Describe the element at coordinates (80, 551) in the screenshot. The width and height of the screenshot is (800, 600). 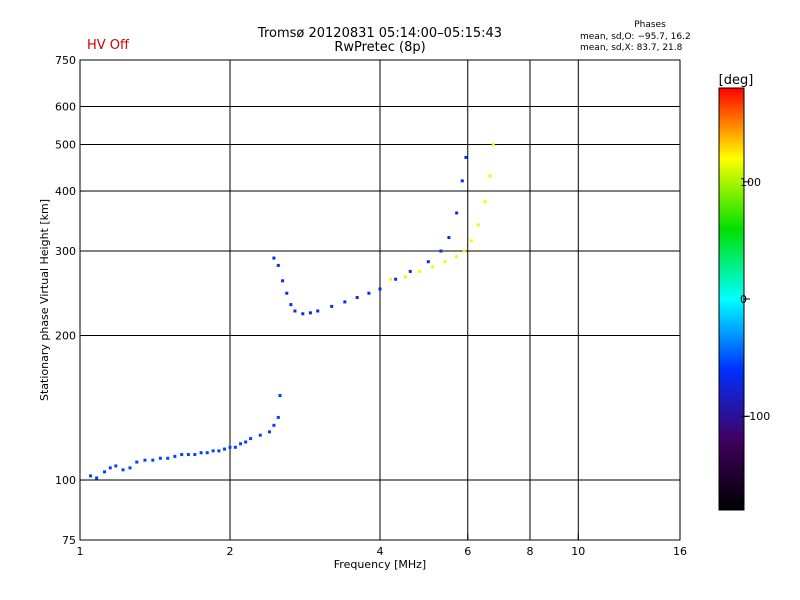
I see `x-tick-label: 1` at that location.